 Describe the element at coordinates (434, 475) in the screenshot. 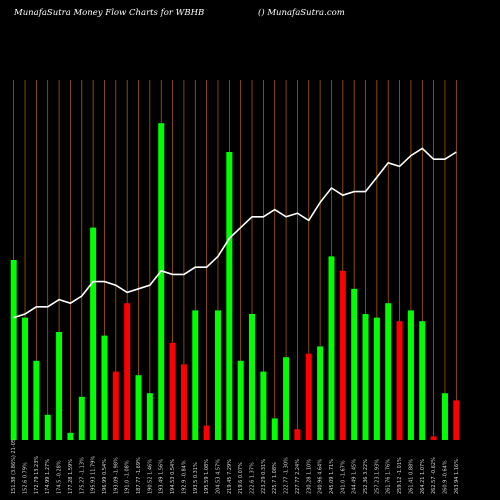

I see `x-tick-label: 262.57 -0.62%` at that location.